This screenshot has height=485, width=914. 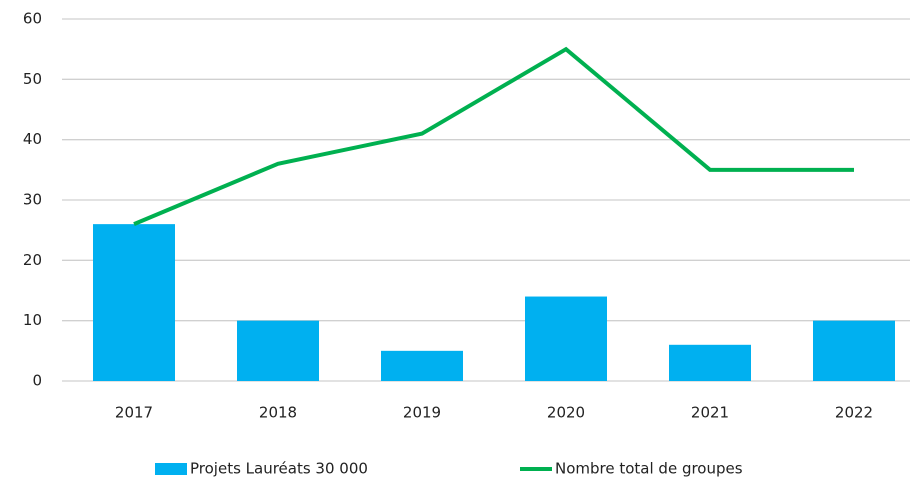 What do you see at coordinates (32, 320) in the screenshot?
I see `y-tick-label: 10` at bounding box center [32, 320].